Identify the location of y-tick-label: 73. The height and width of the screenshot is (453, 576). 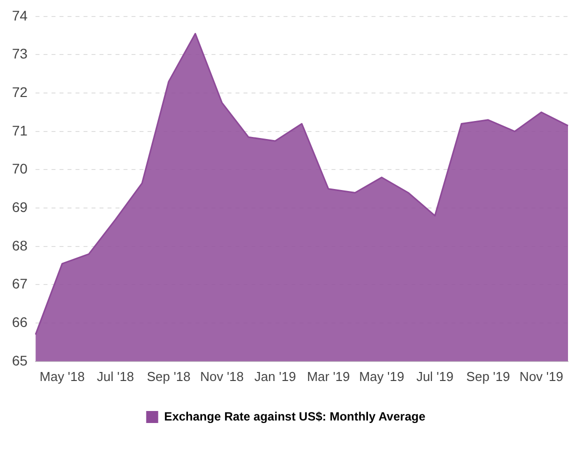
(20, 54).